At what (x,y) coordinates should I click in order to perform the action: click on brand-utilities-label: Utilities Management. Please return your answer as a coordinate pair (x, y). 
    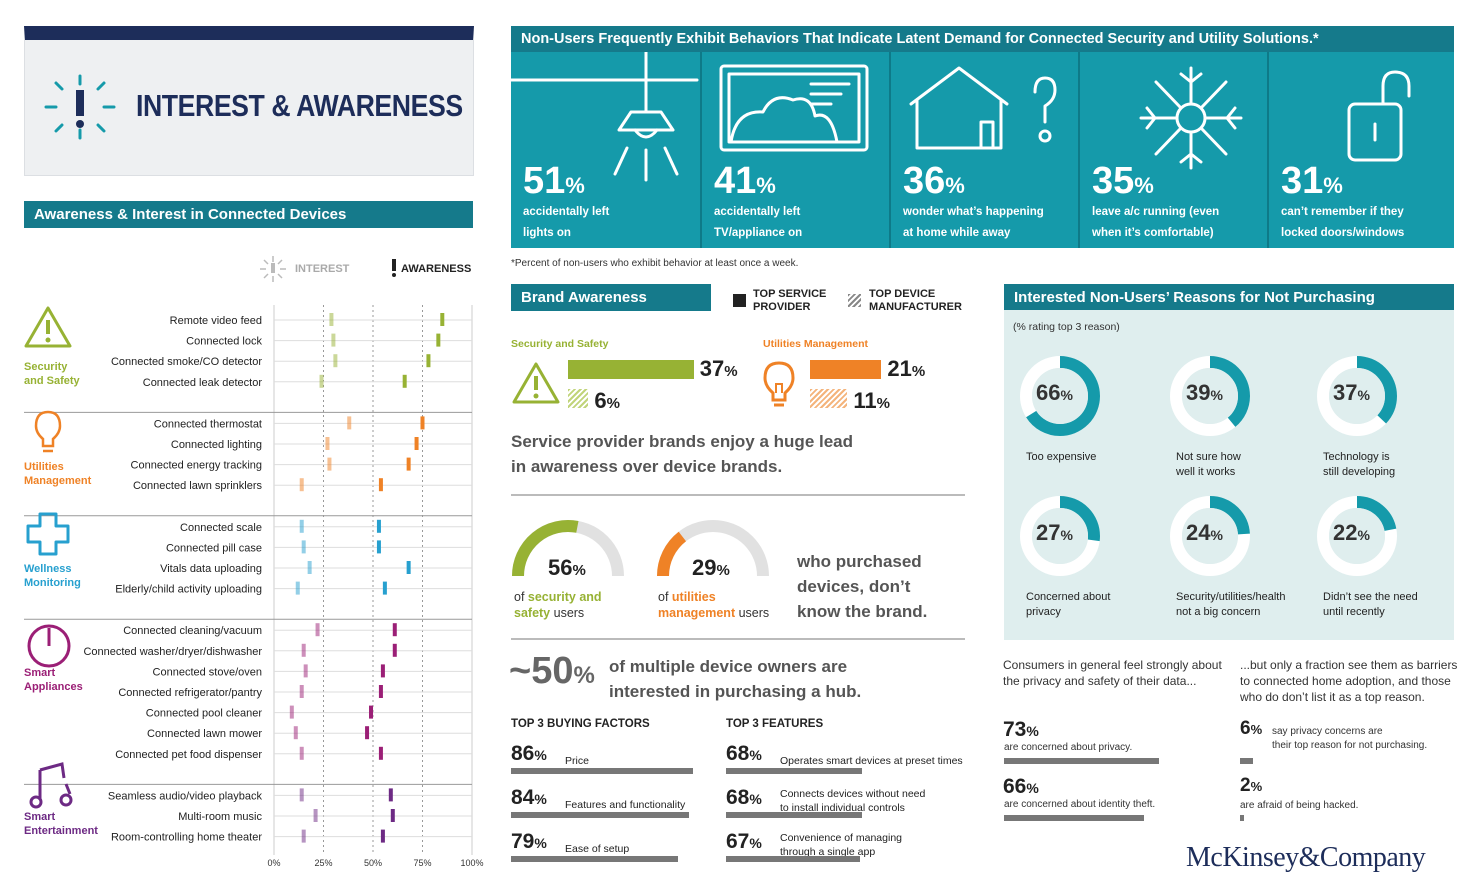
    Looking at the image, I should click on (816, 344).